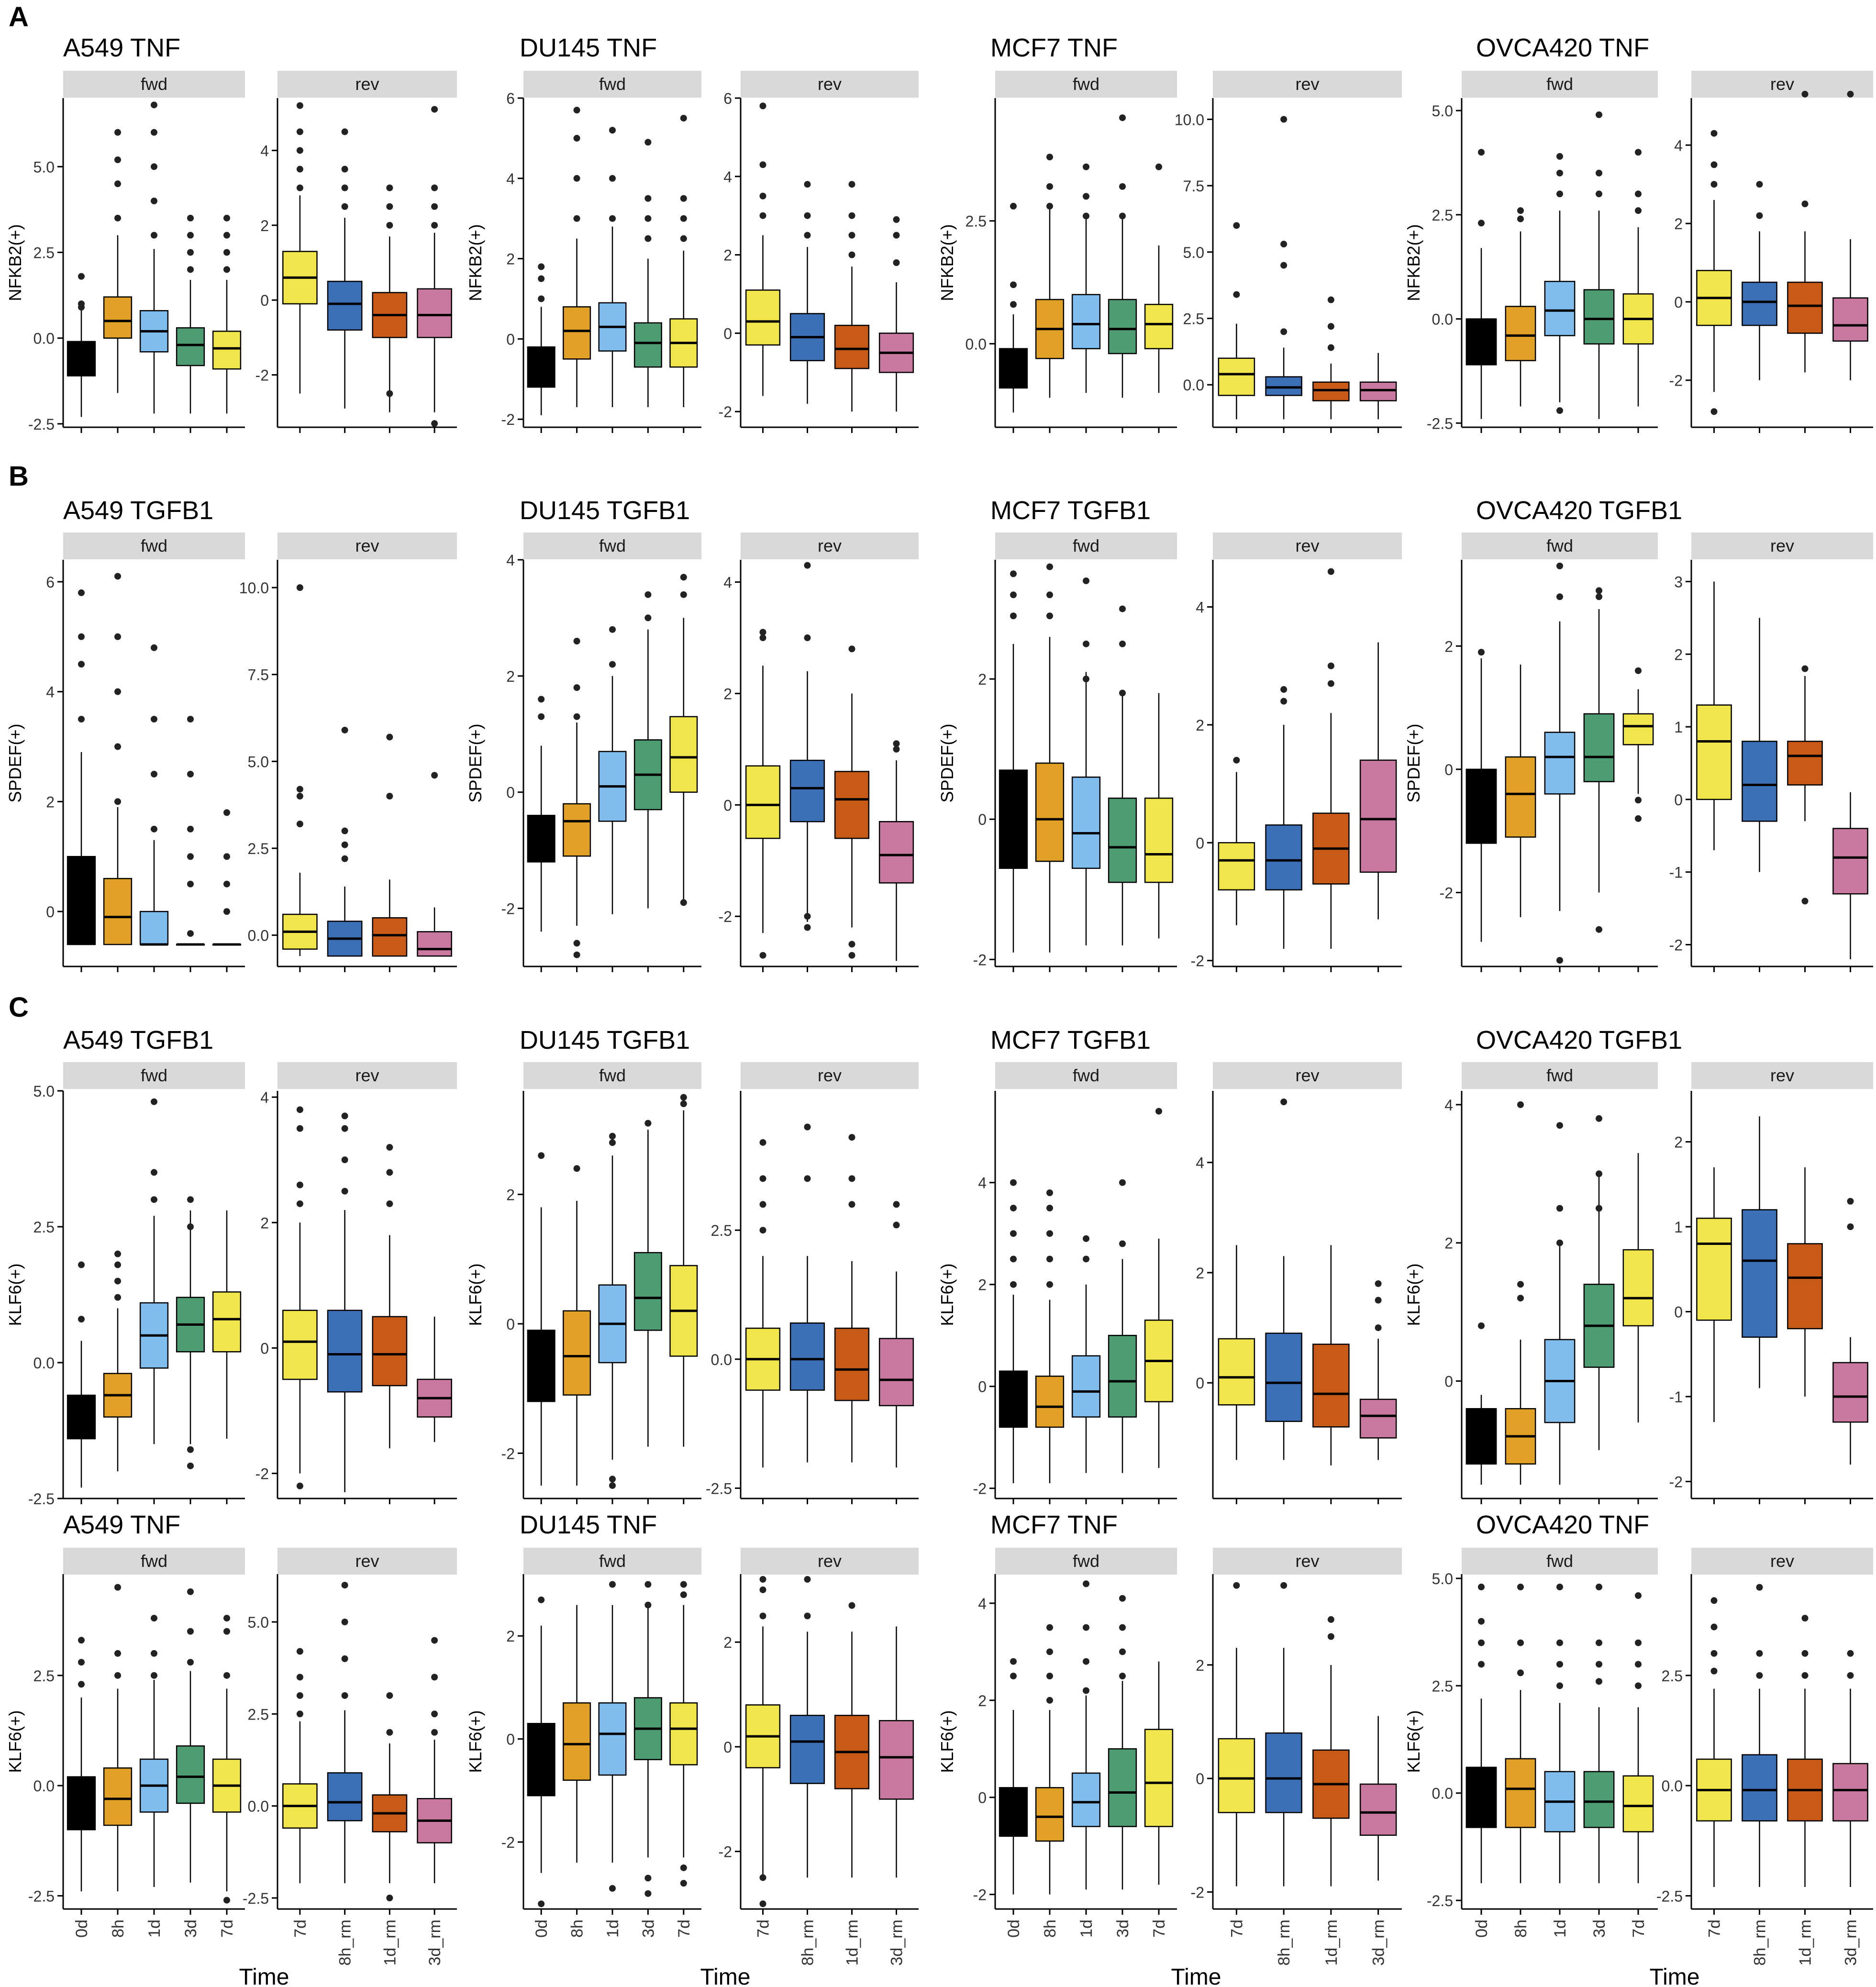  What do you see at coordinates (1678, 728) in the screenshot?
I see `y-tick-label: 1` at bounding box center [1678, 728].